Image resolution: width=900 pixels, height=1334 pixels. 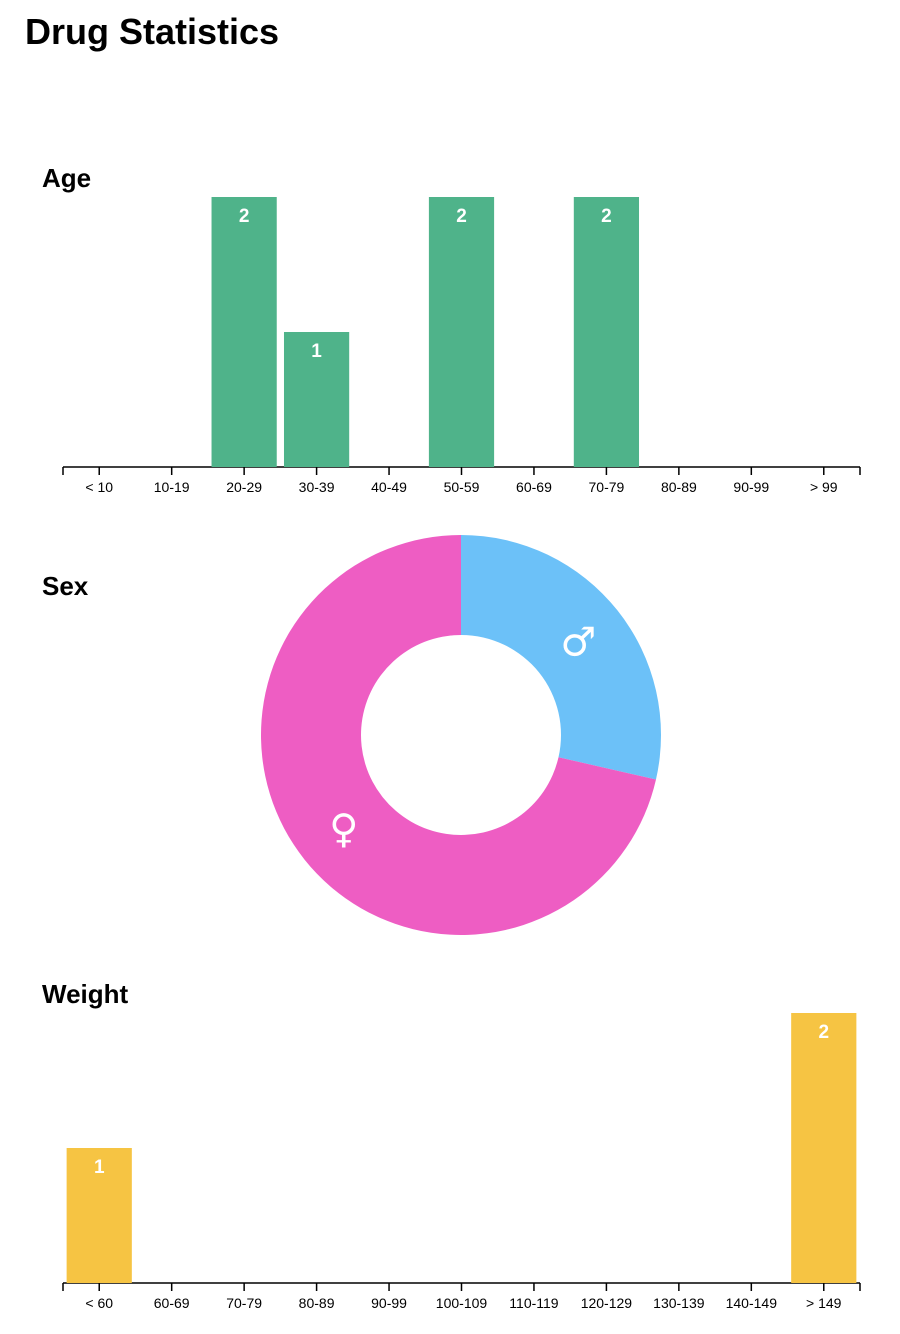 I want to click on weight-x-tick-label: 70-79, so click(x=244, y=1303).